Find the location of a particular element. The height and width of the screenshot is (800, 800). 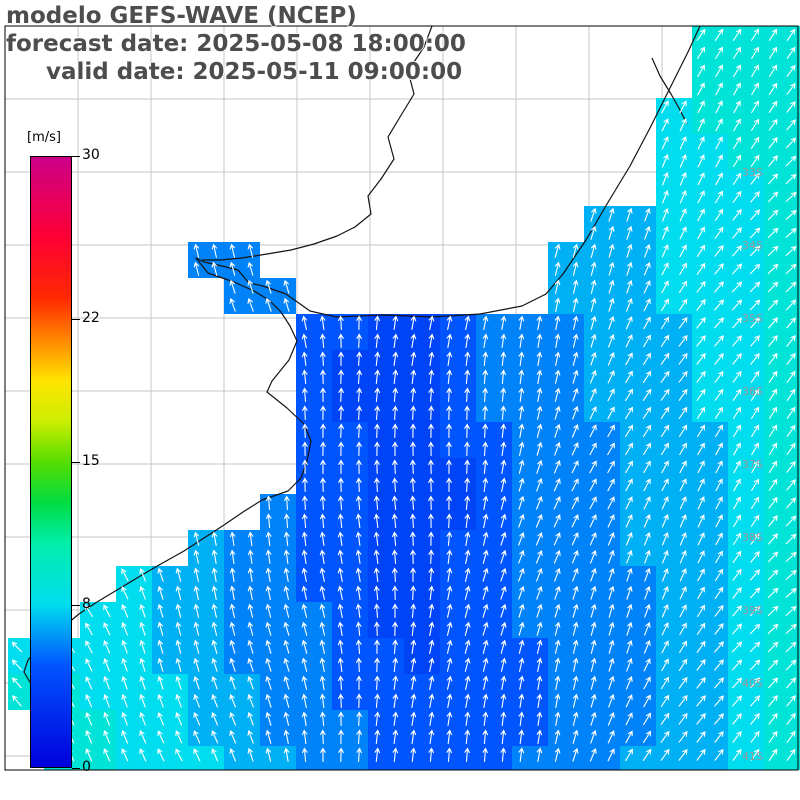

colorbar-gradient is located at coordinates (51, 462).